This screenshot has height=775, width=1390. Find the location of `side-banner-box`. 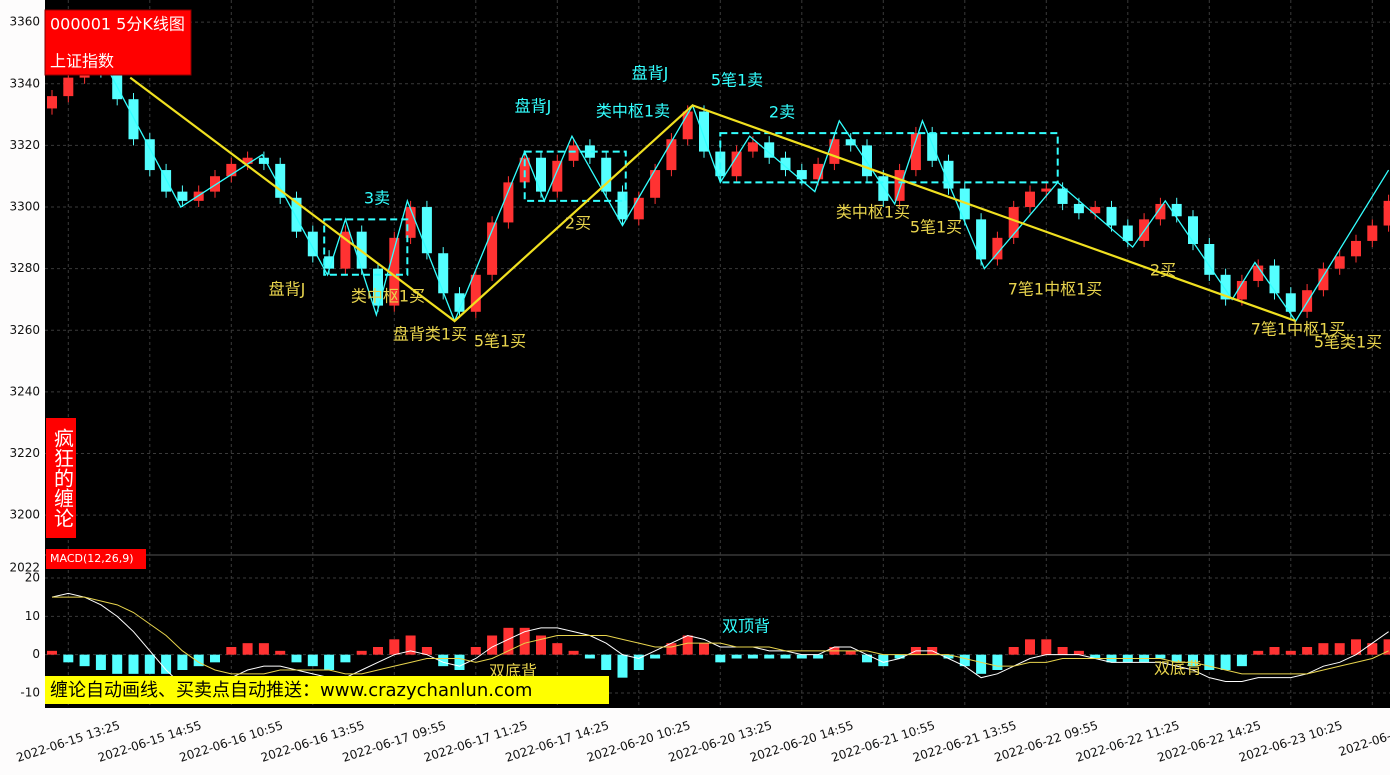

side-banner-box is located at coordinates (61, 478).